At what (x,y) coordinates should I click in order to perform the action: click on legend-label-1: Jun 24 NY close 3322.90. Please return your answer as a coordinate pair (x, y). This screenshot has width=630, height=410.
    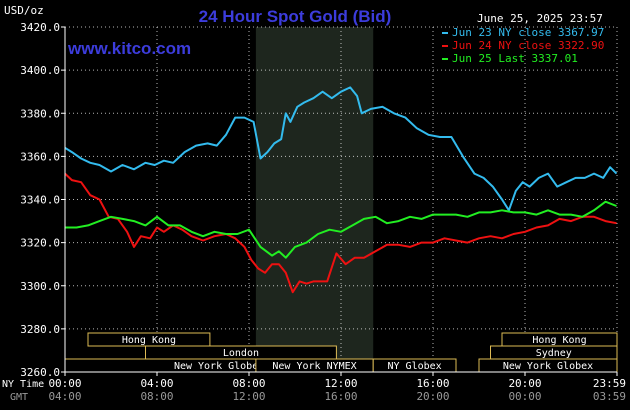
    Looking at the image, I should click on (528, 45).